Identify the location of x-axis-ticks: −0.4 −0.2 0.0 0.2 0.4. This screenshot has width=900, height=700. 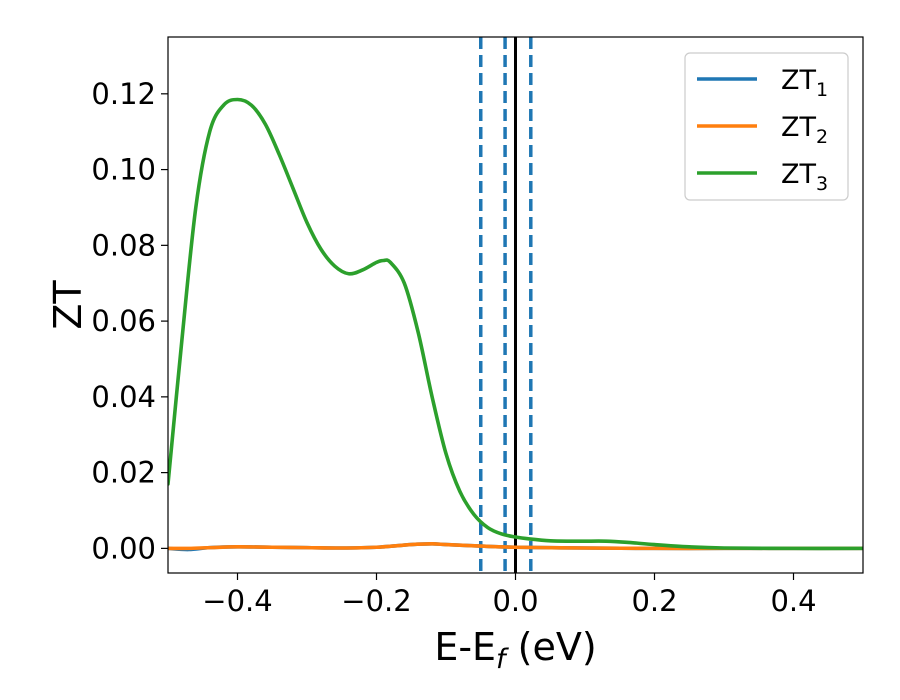
(509, 595).